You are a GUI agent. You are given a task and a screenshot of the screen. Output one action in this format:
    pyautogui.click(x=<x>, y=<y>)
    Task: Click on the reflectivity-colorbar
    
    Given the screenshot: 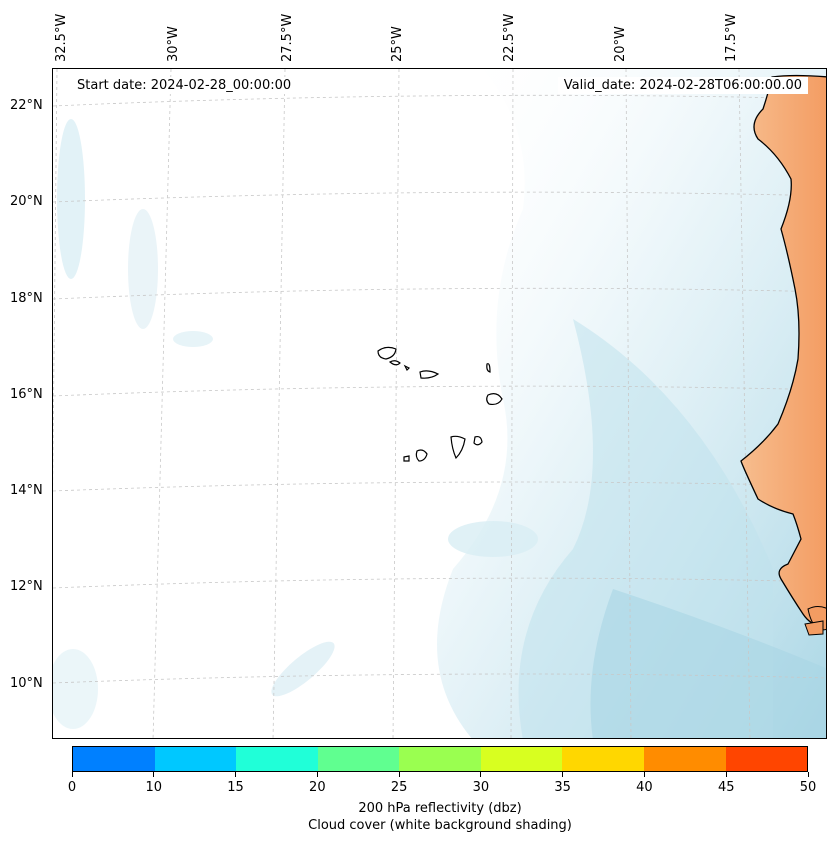 What is the action you would take?
    pyautogui.click(x=440, y=759)
    